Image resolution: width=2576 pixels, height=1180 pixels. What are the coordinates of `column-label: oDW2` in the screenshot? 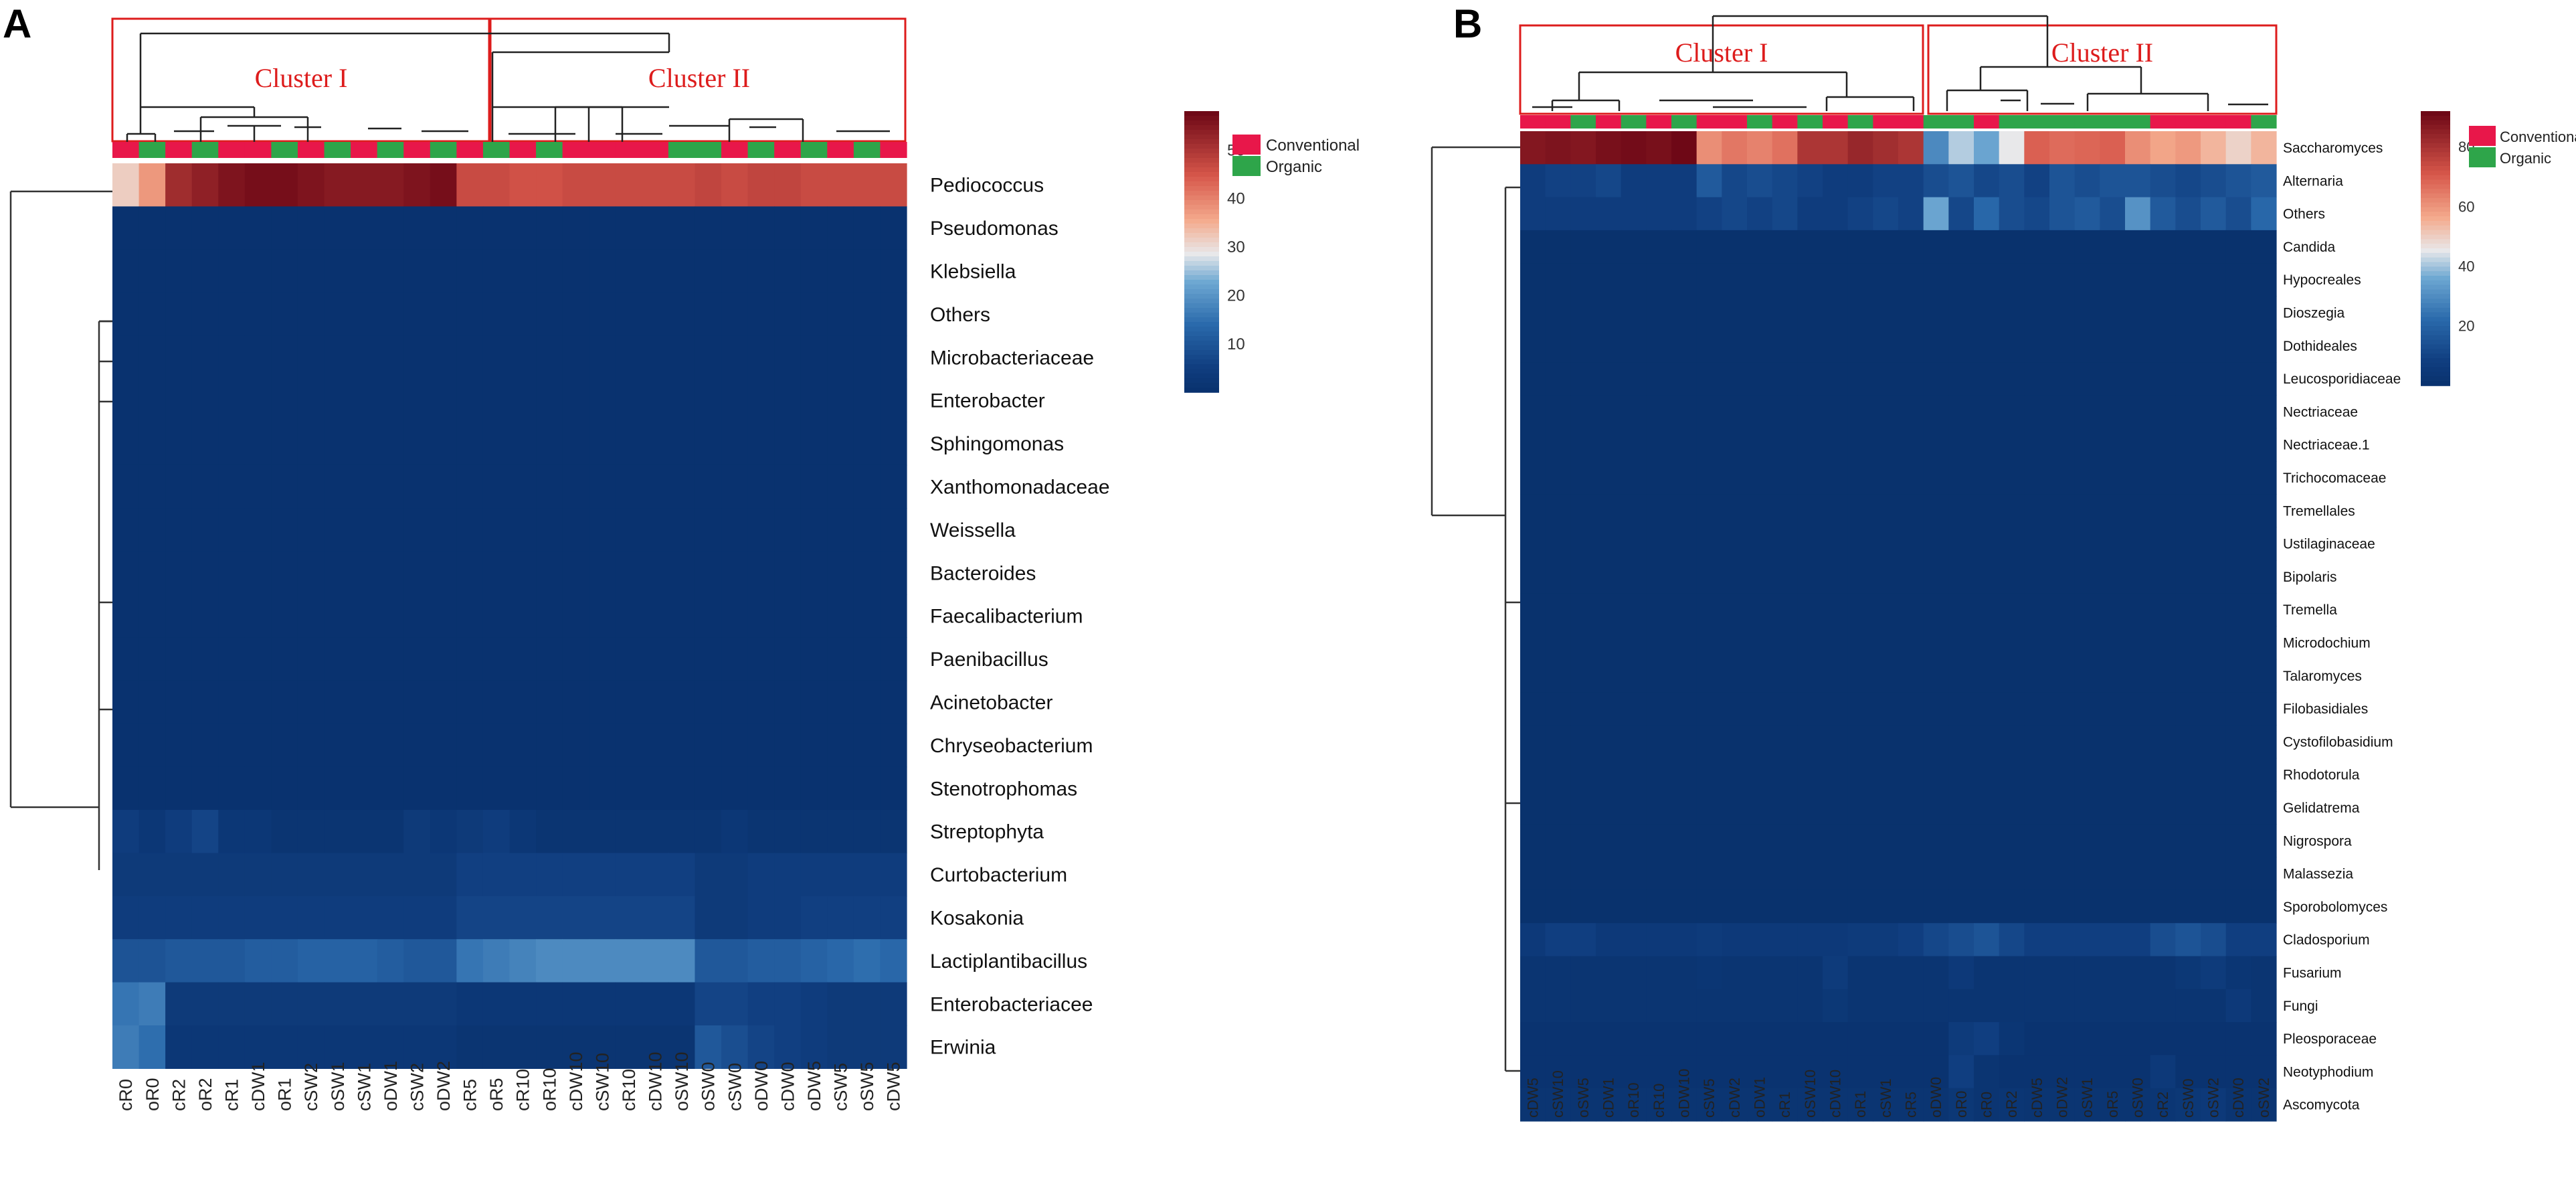 It's located at (2062, 1097).